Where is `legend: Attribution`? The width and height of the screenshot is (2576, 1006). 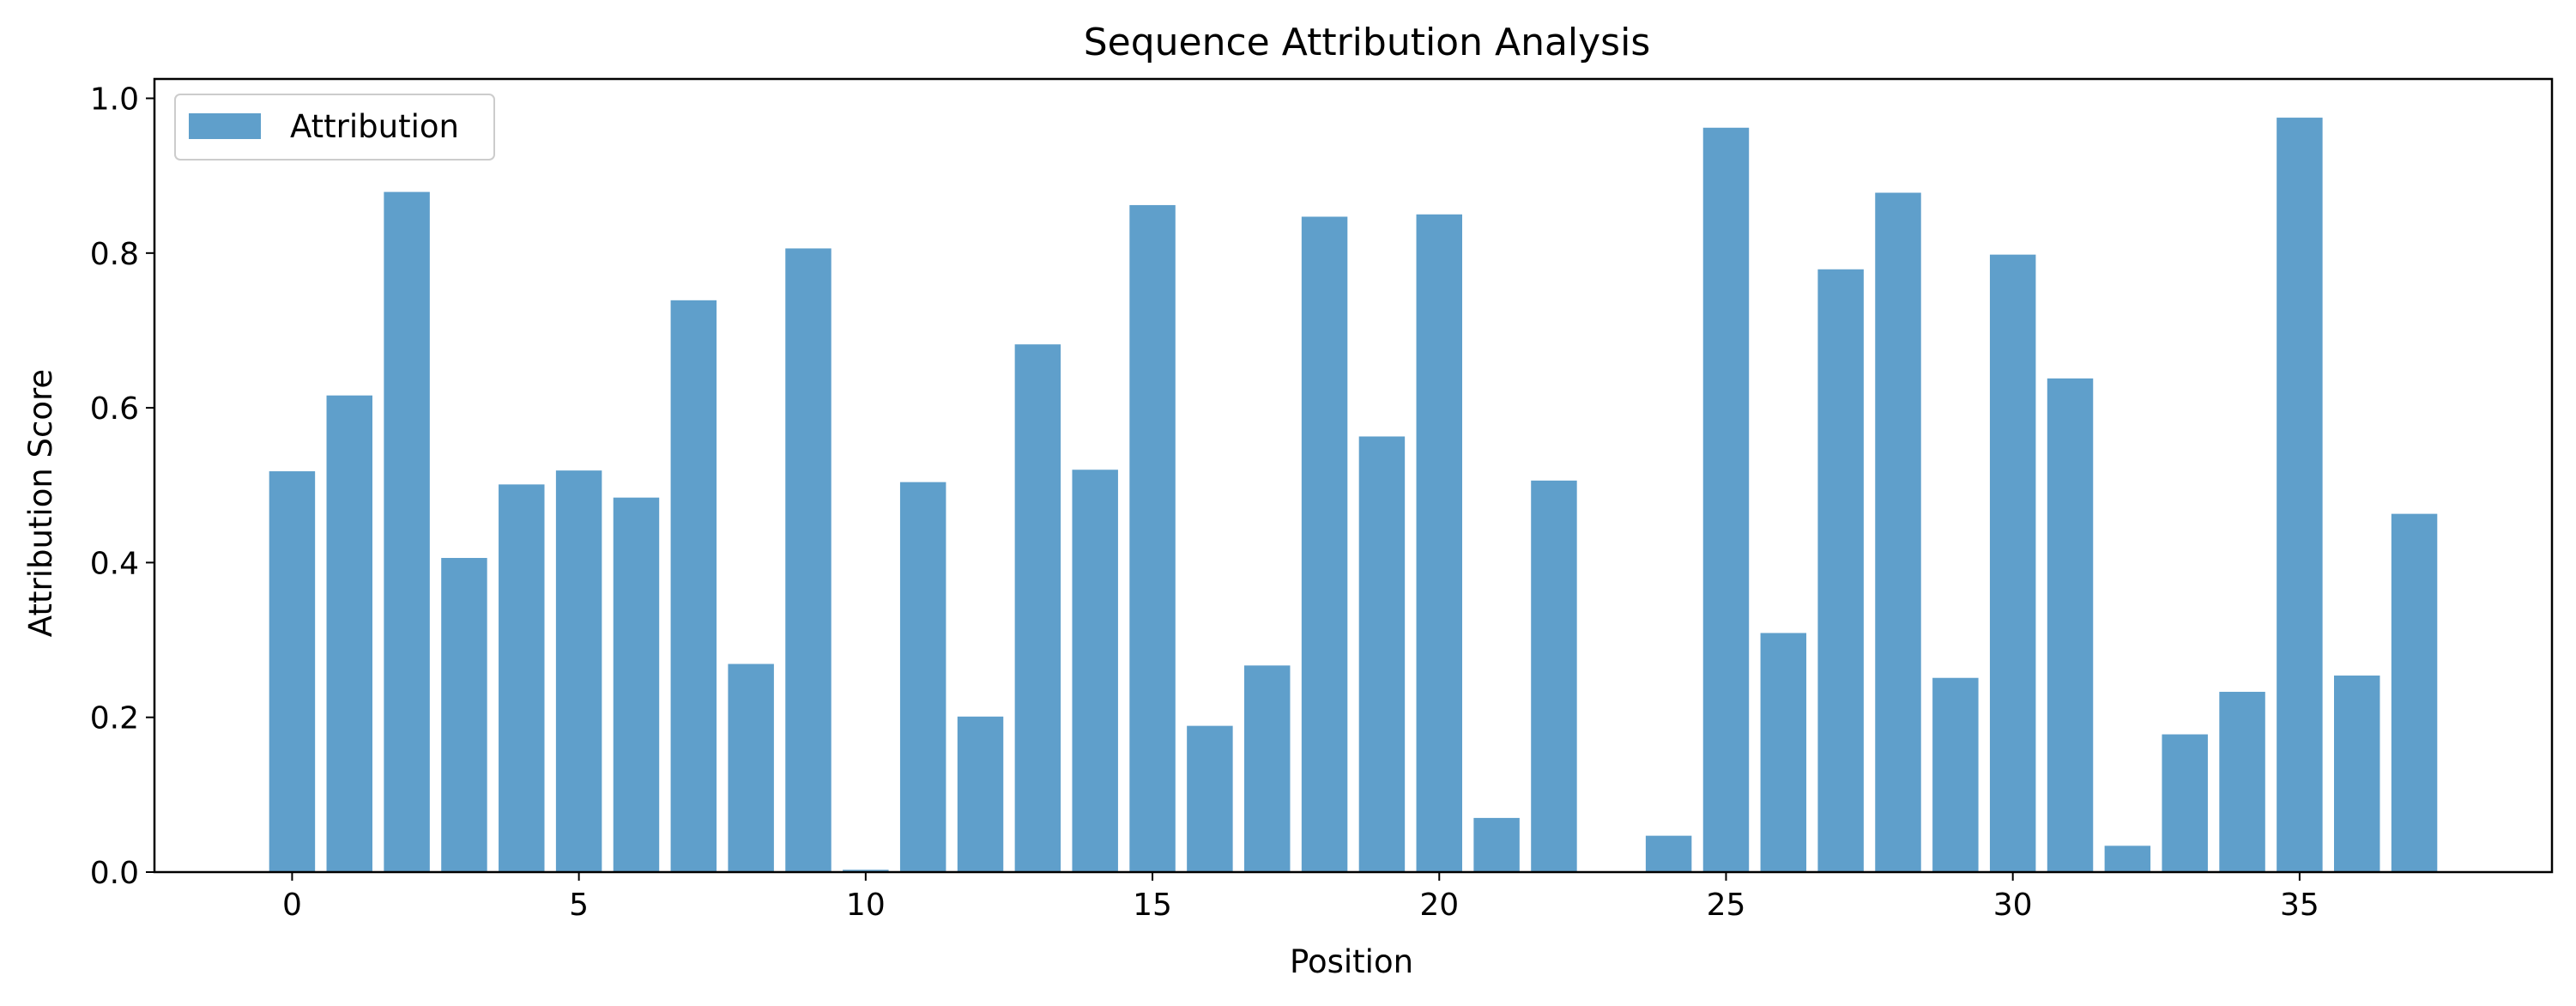
legend: Attribution is located at coordinates (334, 128).